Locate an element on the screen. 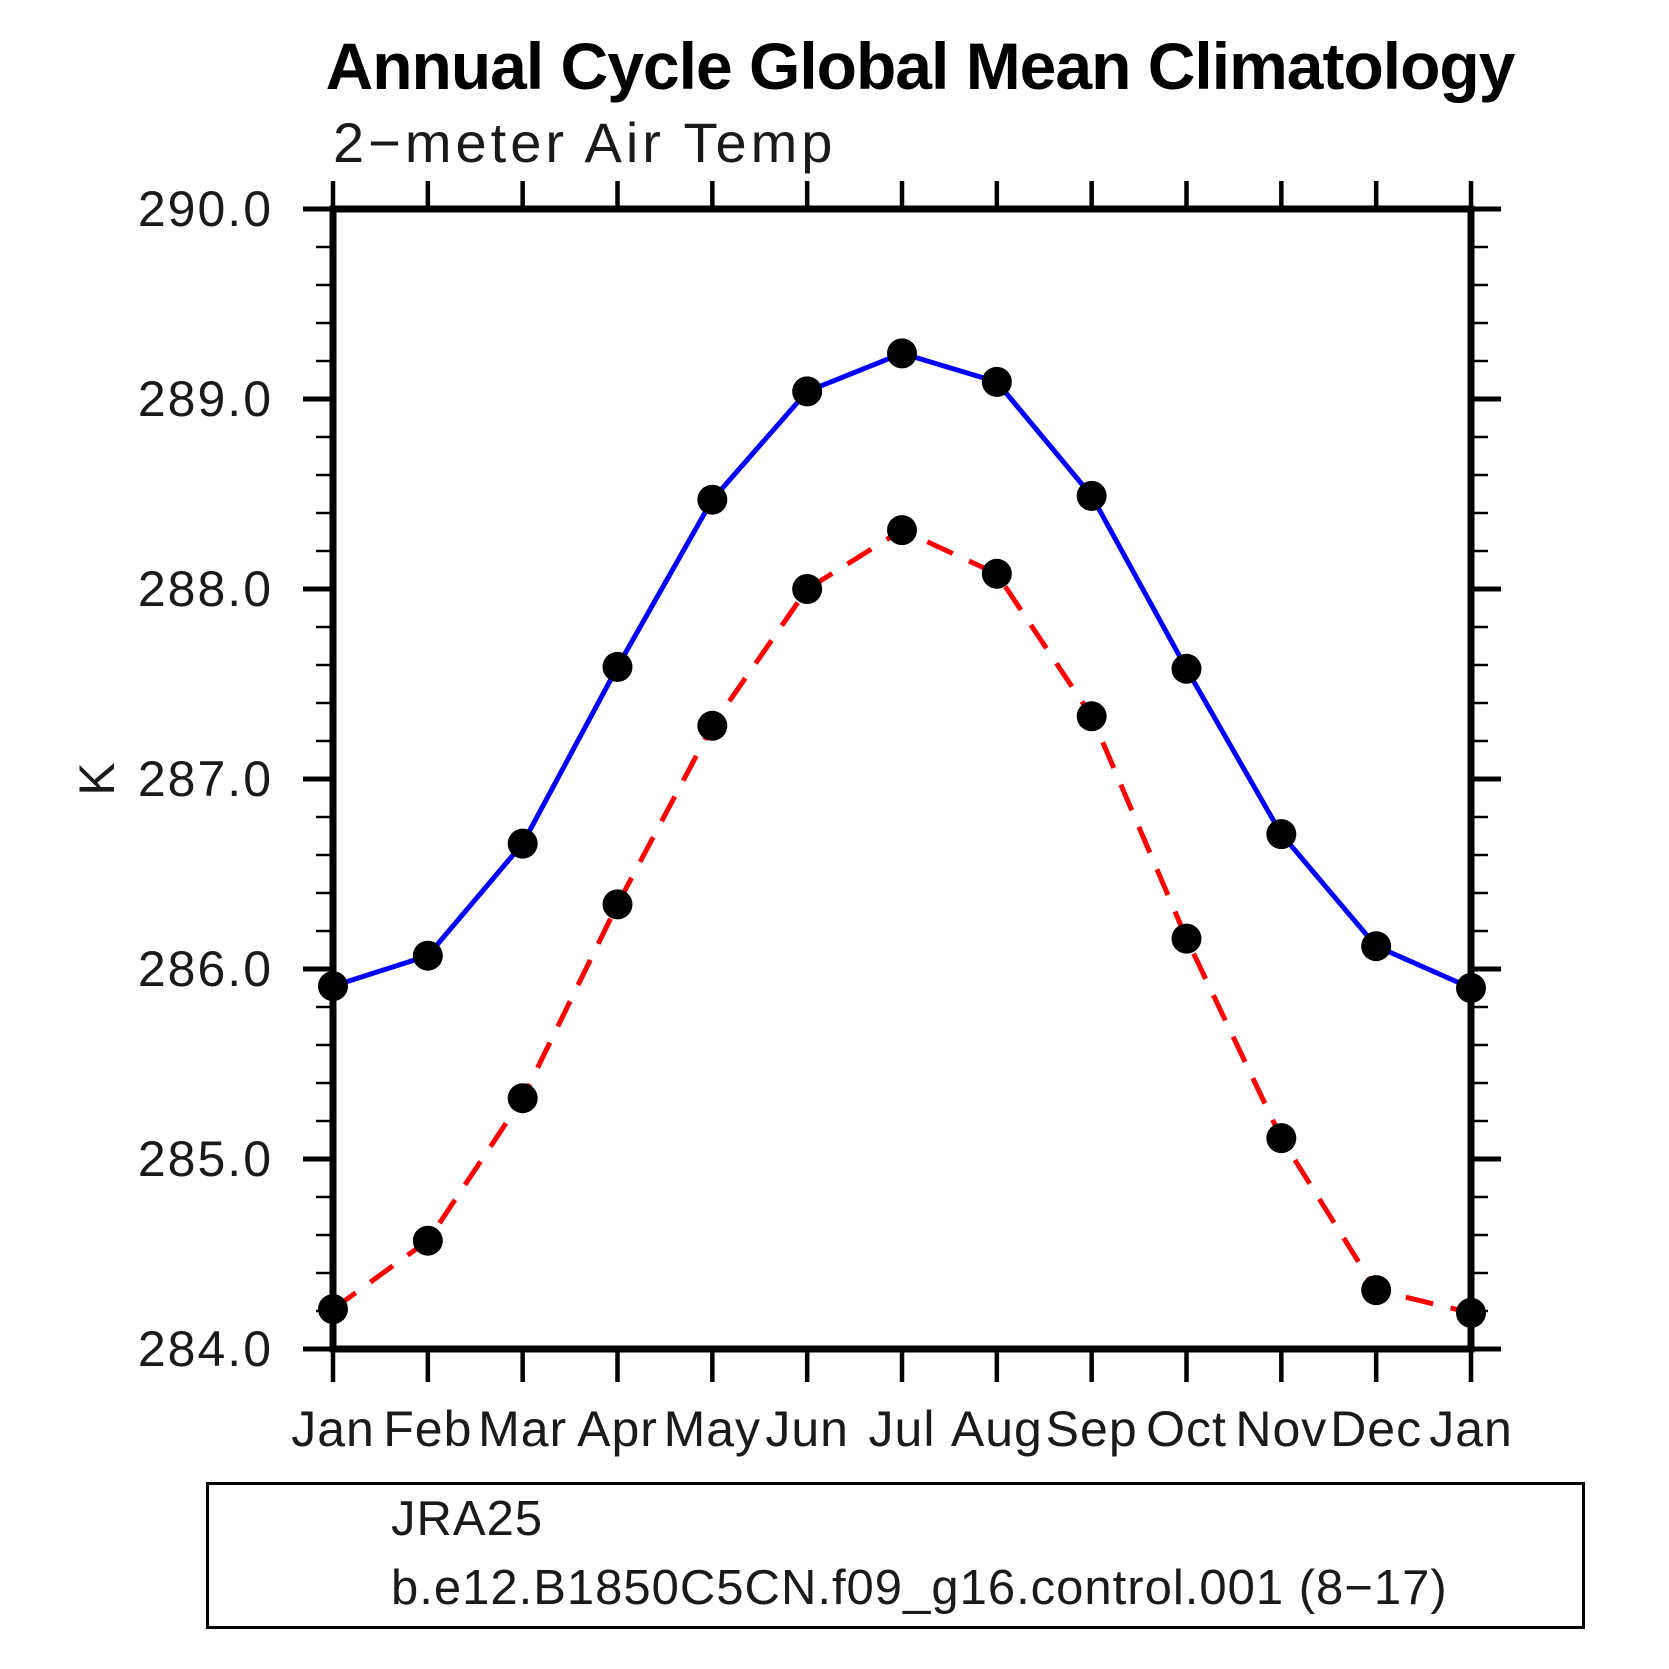 The image size is (1669, 1669). data-point-0-Oct is located at coordinates (1186, 668).